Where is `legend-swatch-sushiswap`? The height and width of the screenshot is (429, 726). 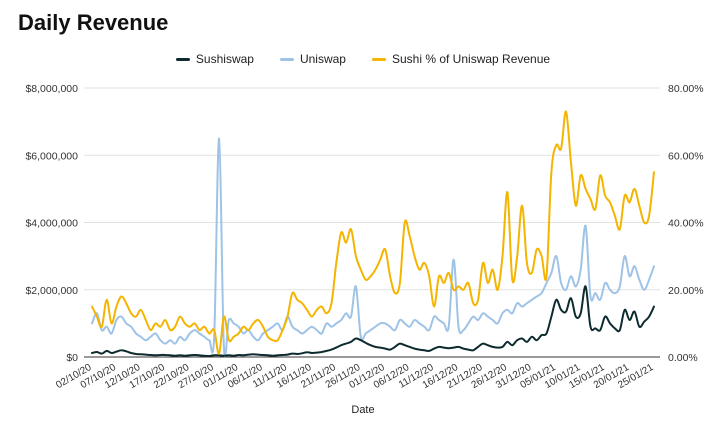
legend-swatch-sushiswap is located at coordinates (182, 59).